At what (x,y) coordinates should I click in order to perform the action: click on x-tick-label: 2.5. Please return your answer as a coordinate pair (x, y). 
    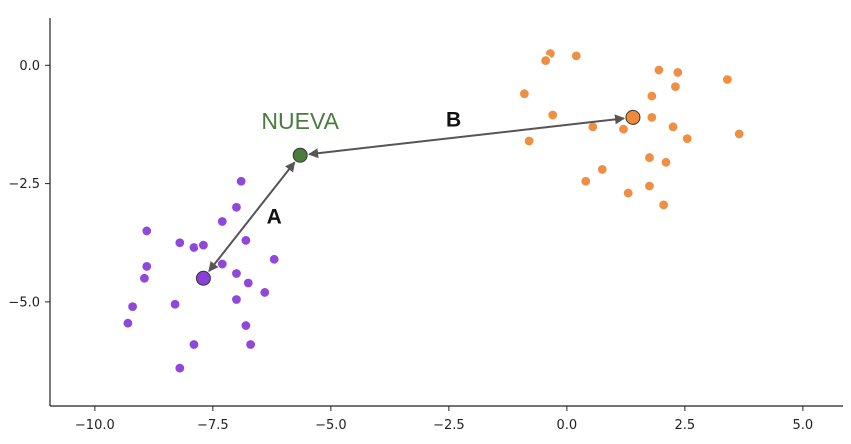
    Looking at the image, I should click on (685, 425).